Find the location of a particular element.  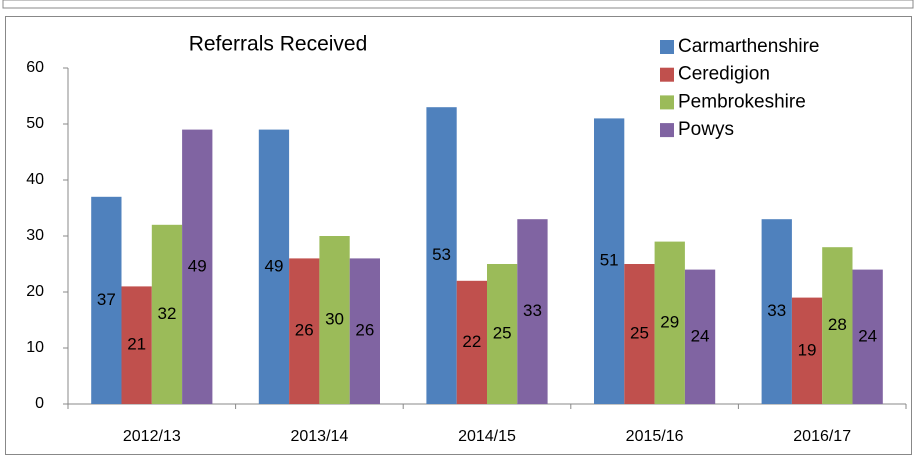

data-label: 32 is located at coordinates (166, 313).